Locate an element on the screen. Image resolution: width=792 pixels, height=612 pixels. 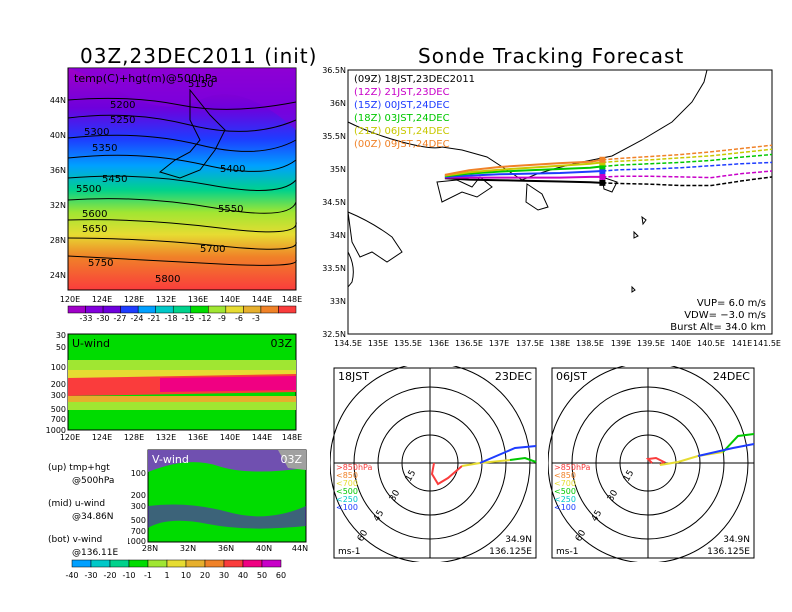
svg-text: 5400 is located at coordinates (232, 169).